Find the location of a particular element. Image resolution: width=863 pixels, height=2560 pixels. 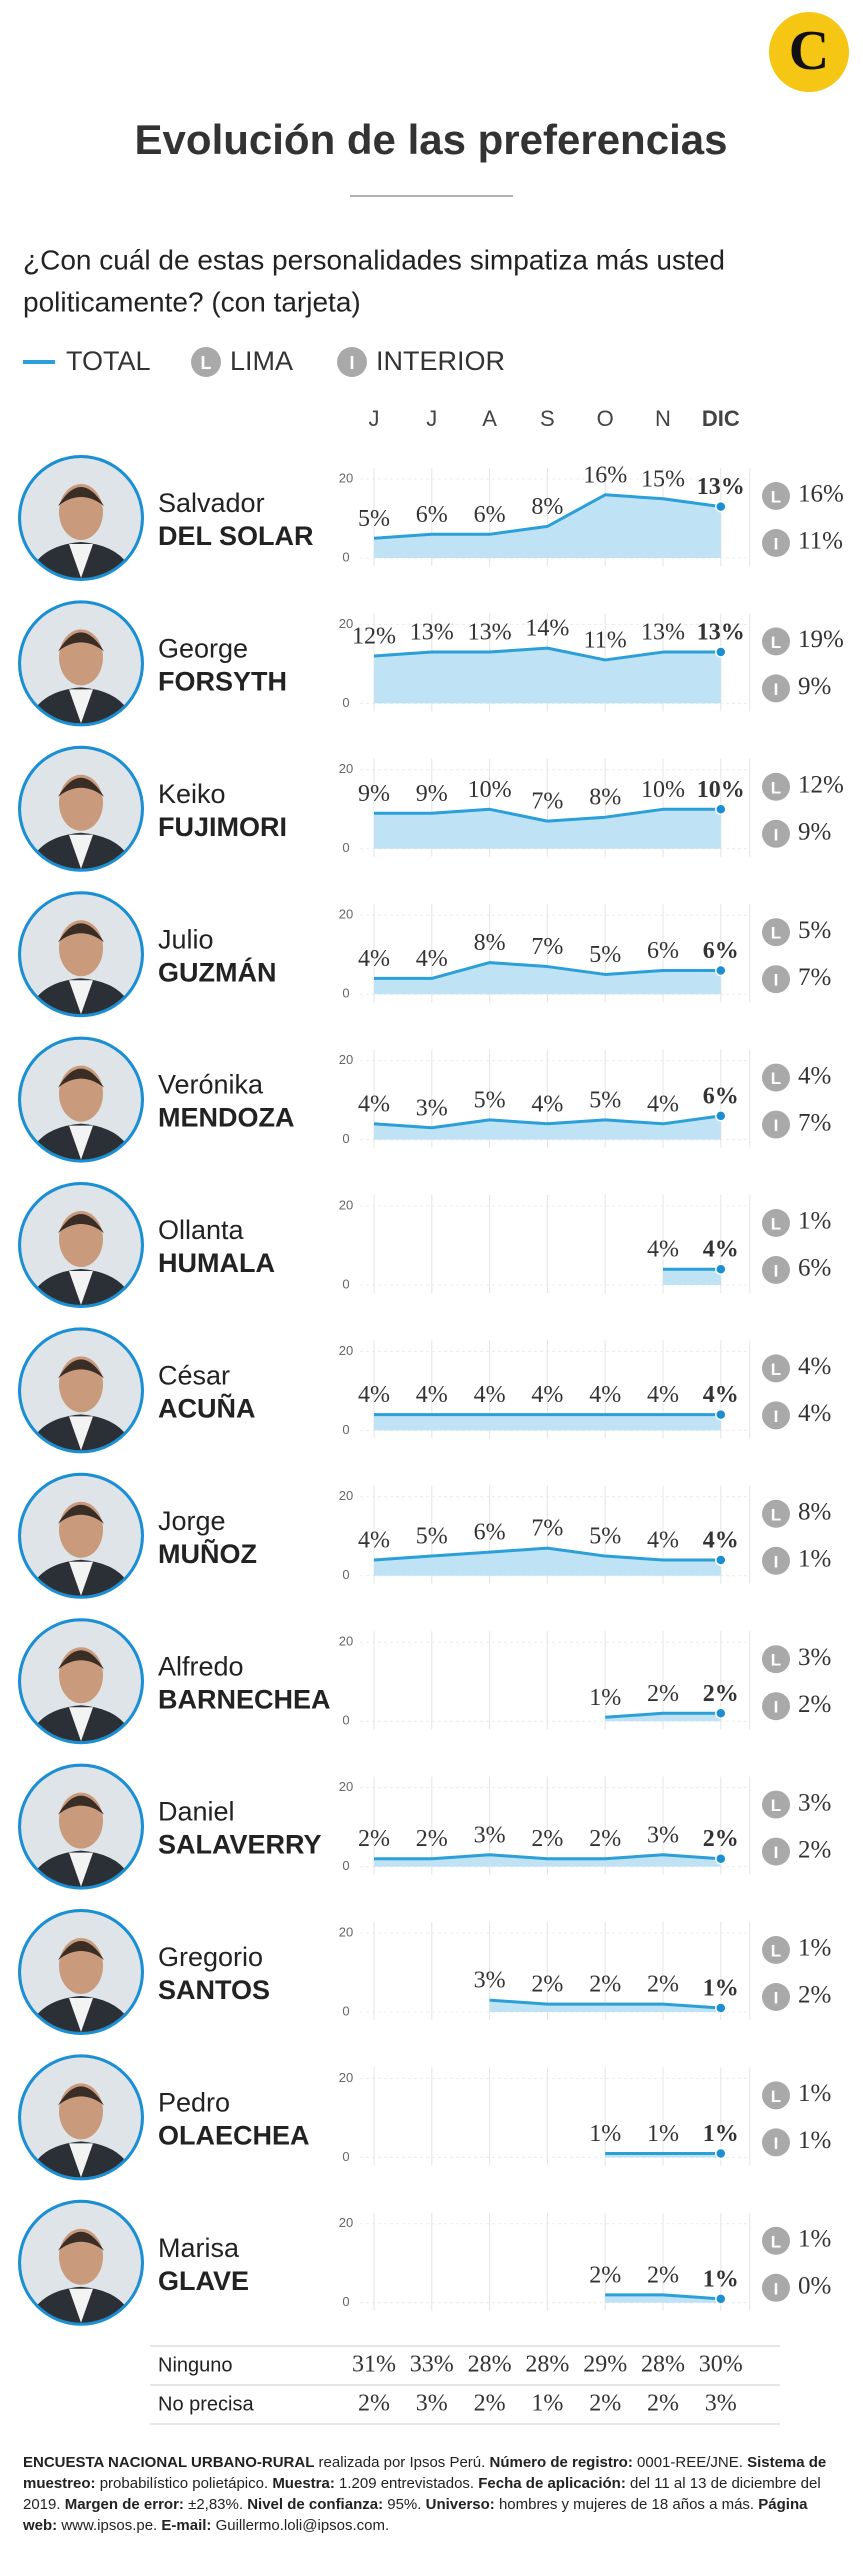

legend-lima-icon: L is located at coordinates (206, 363).